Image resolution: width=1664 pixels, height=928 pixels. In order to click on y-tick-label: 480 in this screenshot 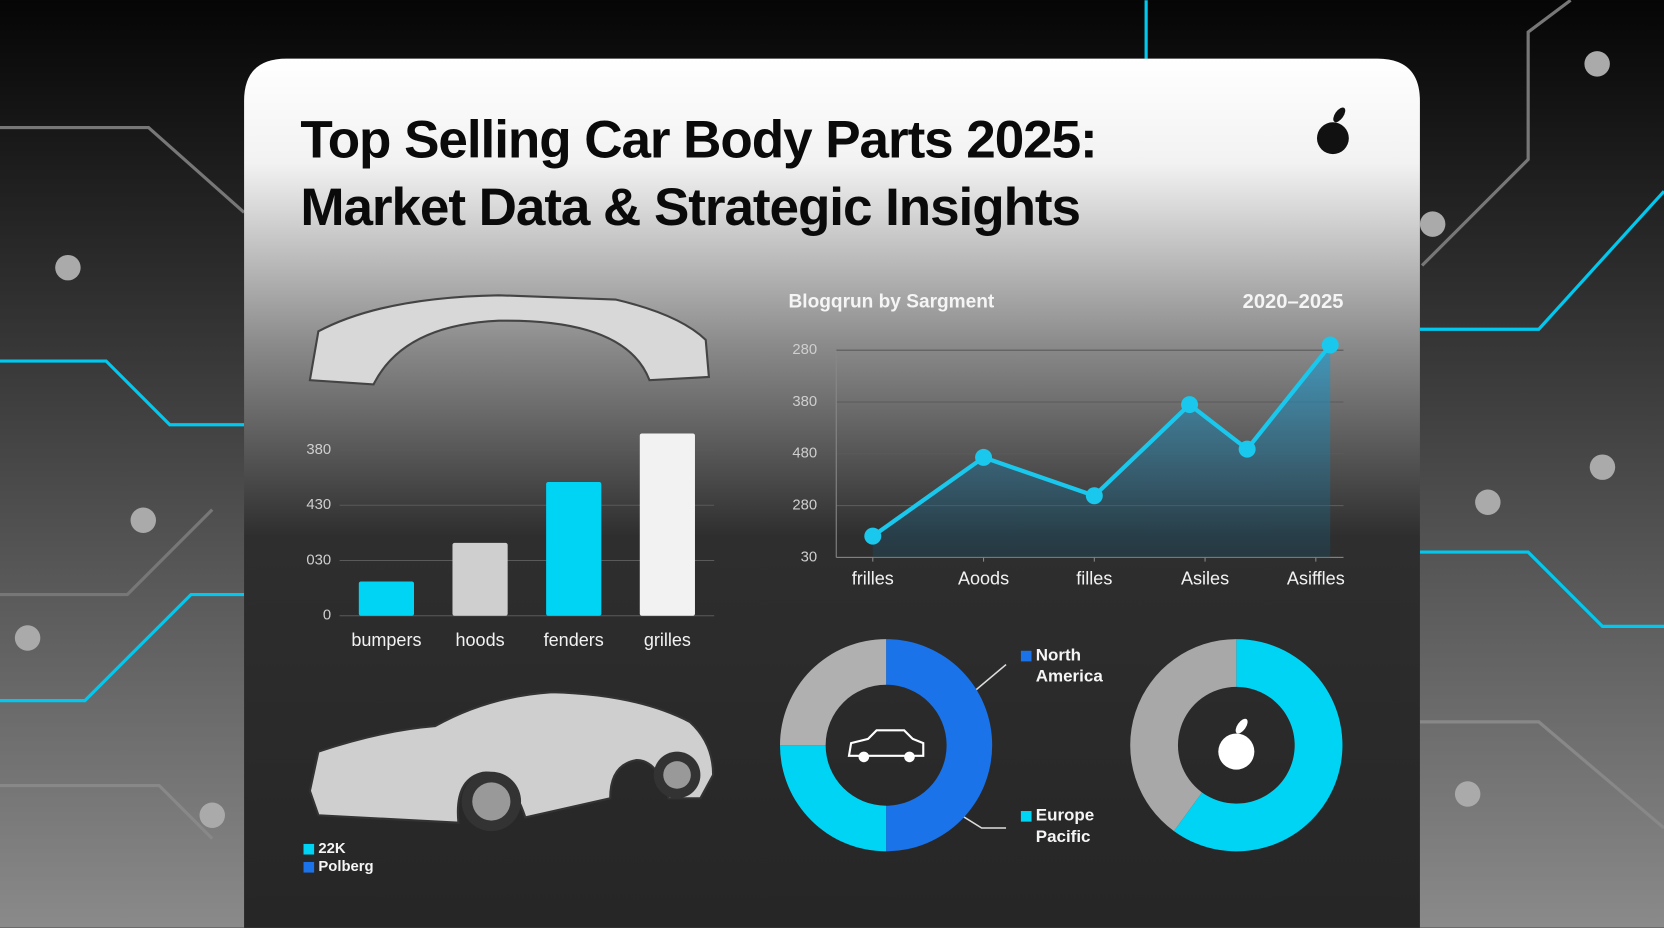, I will do `click(804, 454)`.